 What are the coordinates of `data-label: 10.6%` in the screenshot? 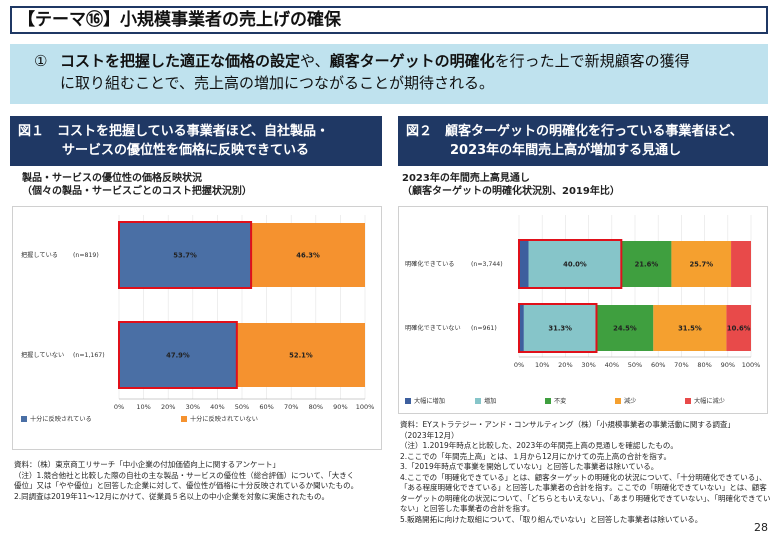 It's located at (739, 329).